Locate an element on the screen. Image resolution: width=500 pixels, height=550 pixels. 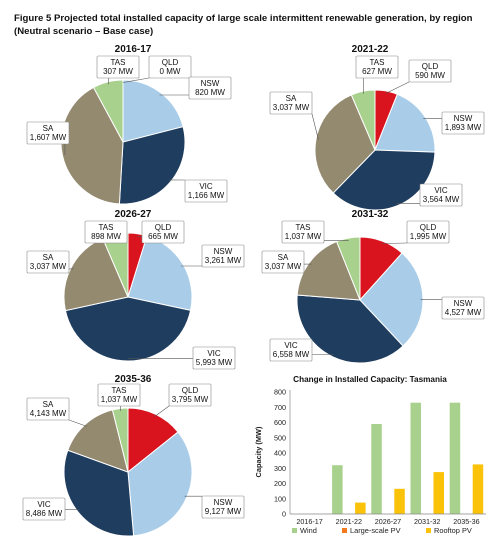
region-value-label: 820 MW is located at coordinates (210, 92).